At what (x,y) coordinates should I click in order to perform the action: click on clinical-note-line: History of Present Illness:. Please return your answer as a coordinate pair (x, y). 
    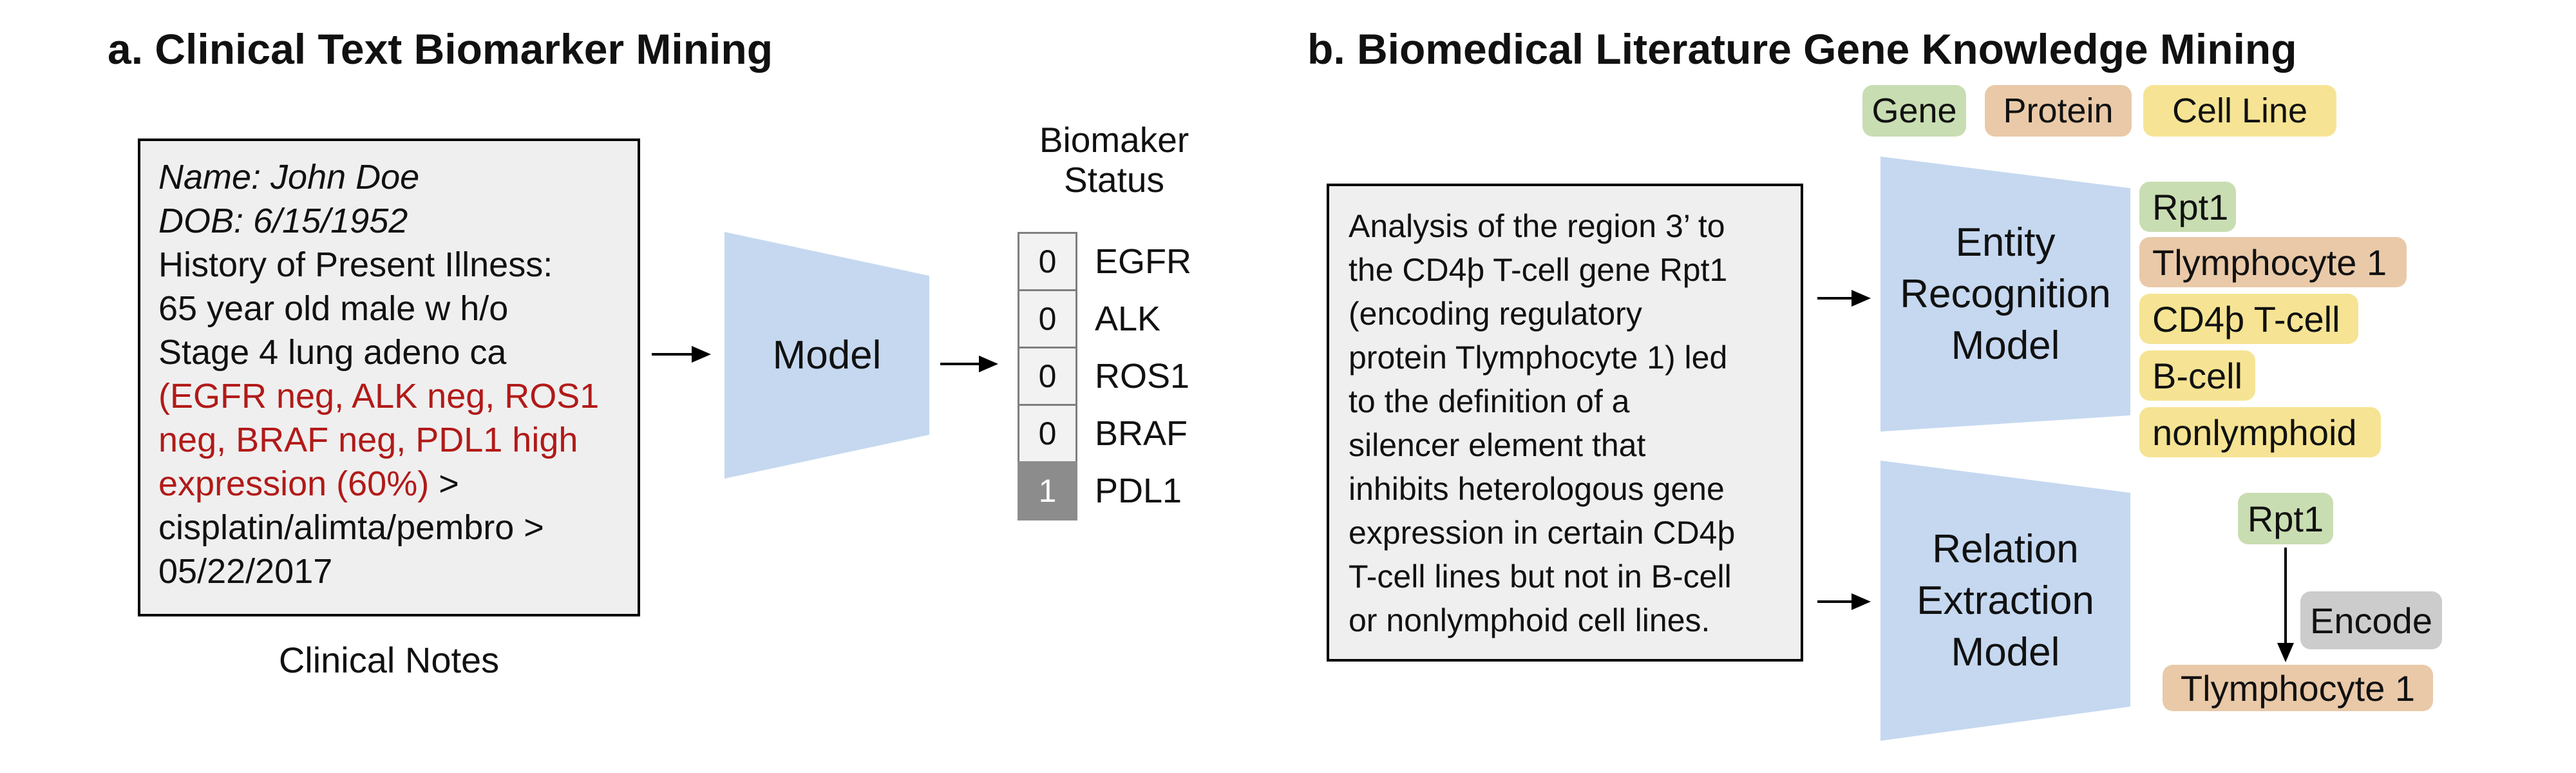
    Looking at the image, I should click on (355, 264).